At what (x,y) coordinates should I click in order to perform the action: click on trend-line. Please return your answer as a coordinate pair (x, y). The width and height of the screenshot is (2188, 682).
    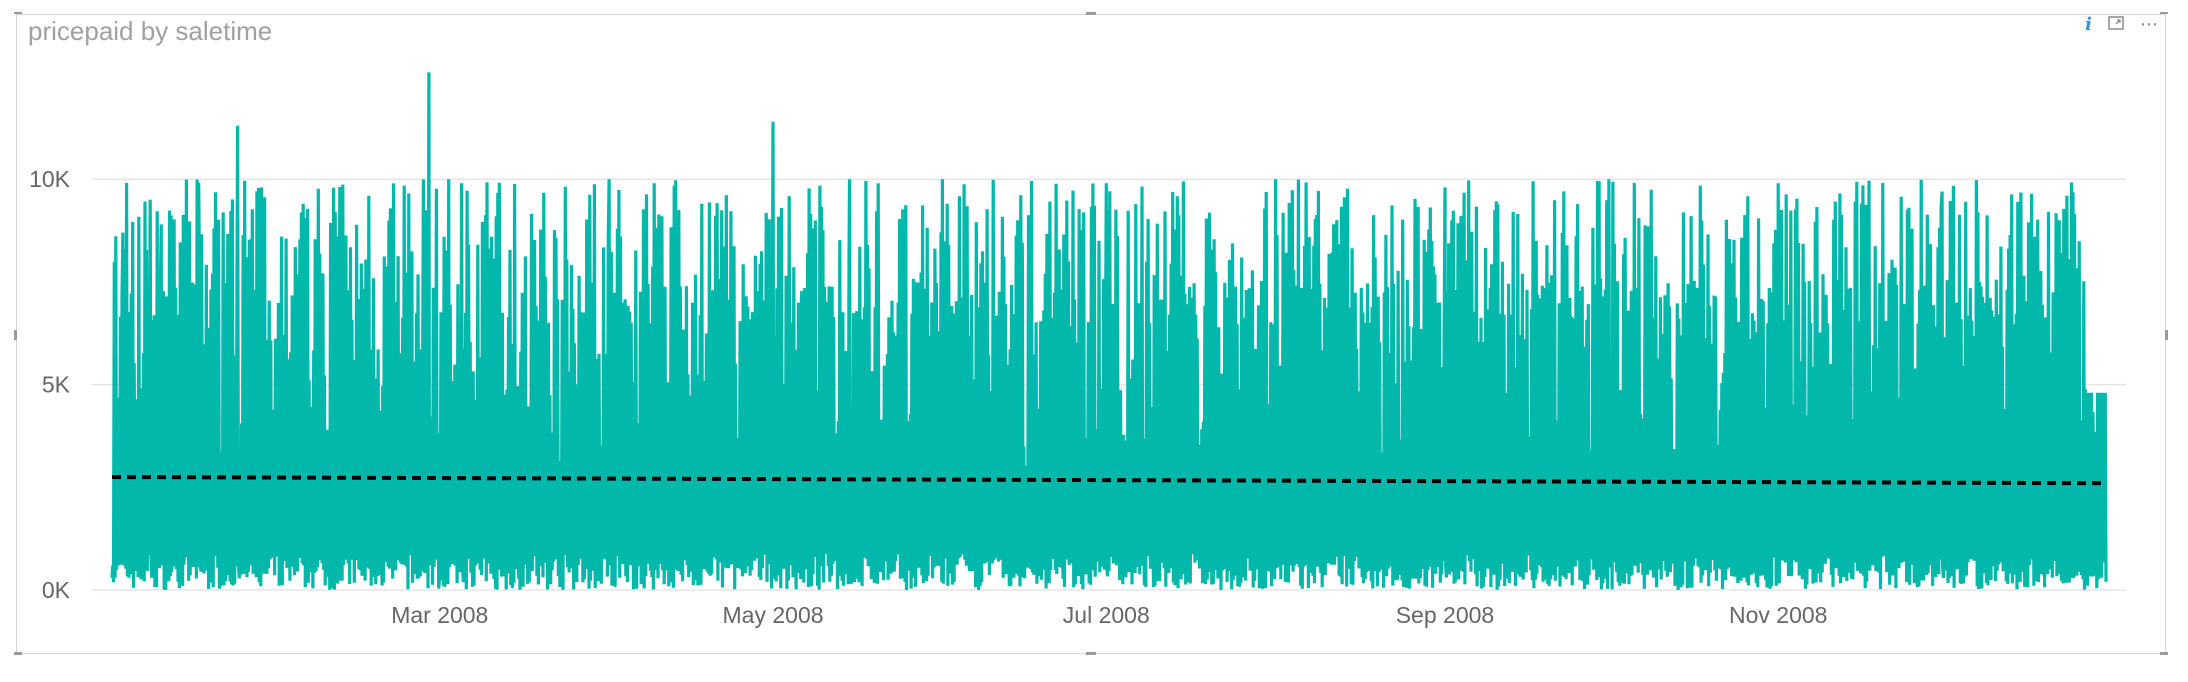
    Looking at the image, I should click on (1109, 480).